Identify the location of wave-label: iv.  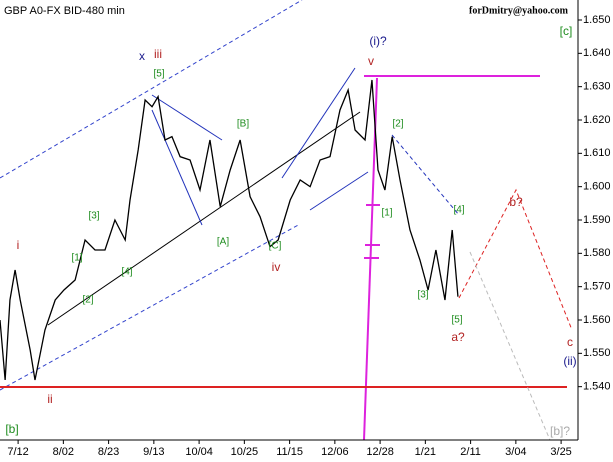
(276, 267).